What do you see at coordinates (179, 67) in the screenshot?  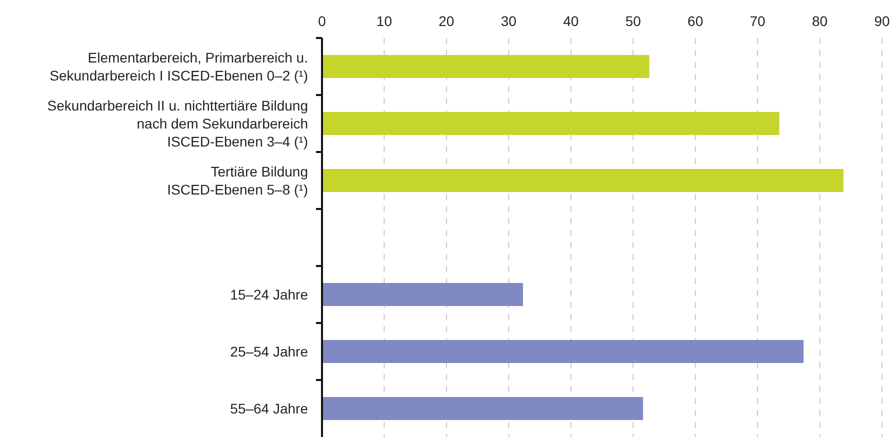 I see `y-tick-label: Elementarbereich, Primarbereich u. Sekundarbereich I ISCED-Ebenen 0–2 (¹)` at bounding box center [179, 67].